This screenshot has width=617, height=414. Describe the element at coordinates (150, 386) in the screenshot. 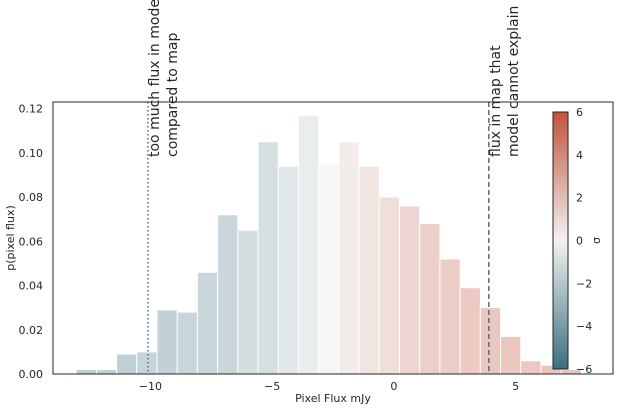

I see `x-tick-label: −10` at that location.